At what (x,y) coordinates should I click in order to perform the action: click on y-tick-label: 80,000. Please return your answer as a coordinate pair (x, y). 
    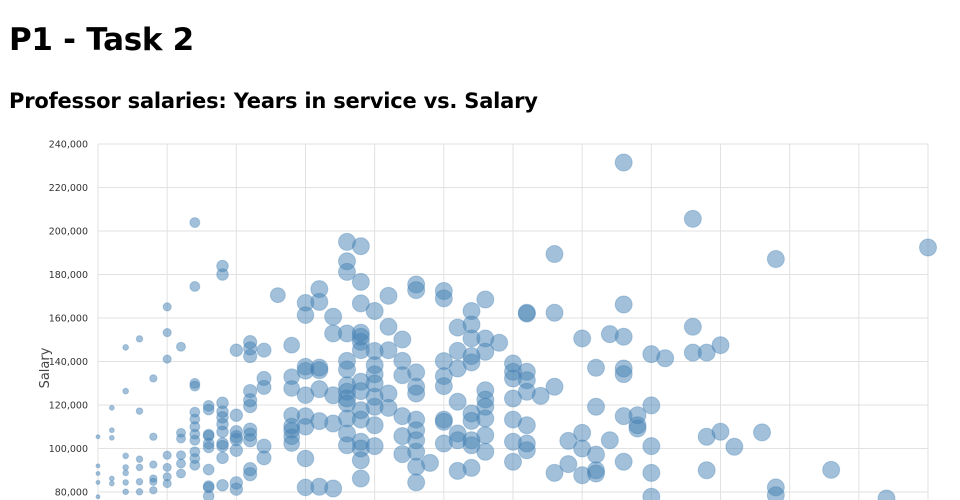
    Looking at the image, I should click on (71, 493).